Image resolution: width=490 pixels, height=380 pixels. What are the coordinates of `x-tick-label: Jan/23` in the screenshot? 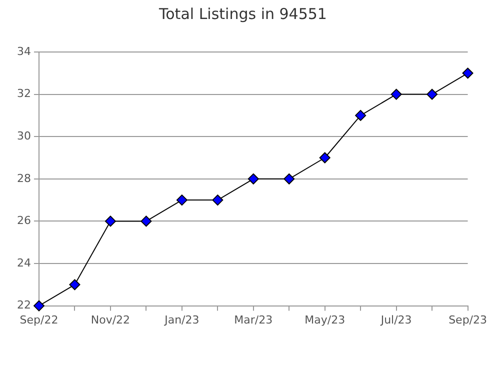 It's located at (182, 319).